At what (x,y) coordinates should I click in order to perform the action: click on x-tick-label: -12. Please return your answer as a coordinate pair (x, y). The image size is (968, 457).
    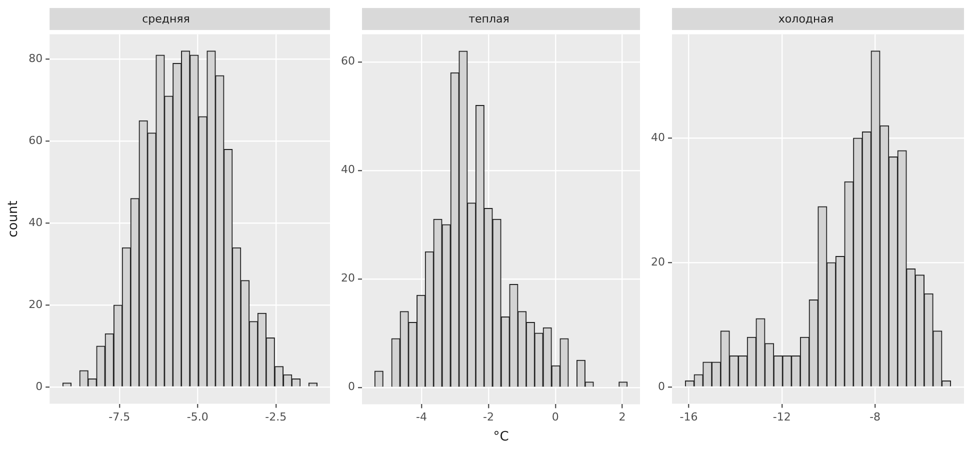
    Looking at the image, I should click on (781, 417).